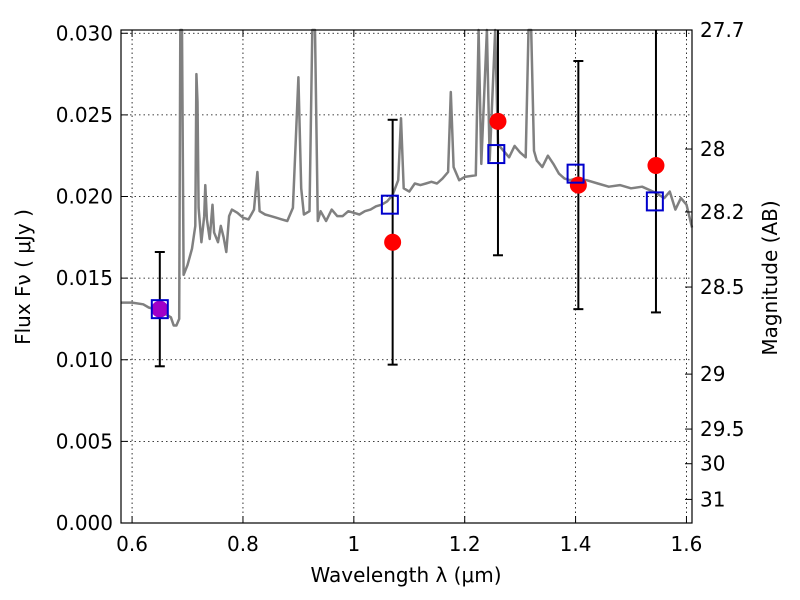 The image size is (800, 600). What do you see at coordinates (712, 464) in the screenshot?
I see `right-tick-label: 30` at bounding box center [712, 464].